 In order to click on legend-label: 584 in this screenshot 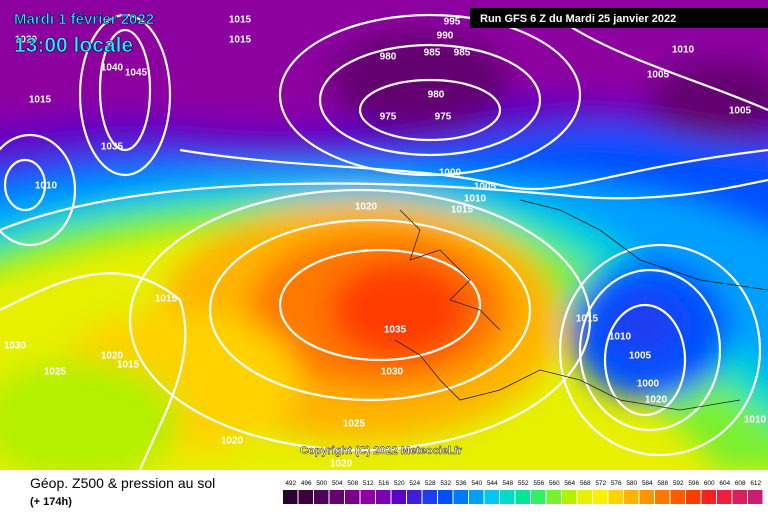, I will do `click(647, 483)`.